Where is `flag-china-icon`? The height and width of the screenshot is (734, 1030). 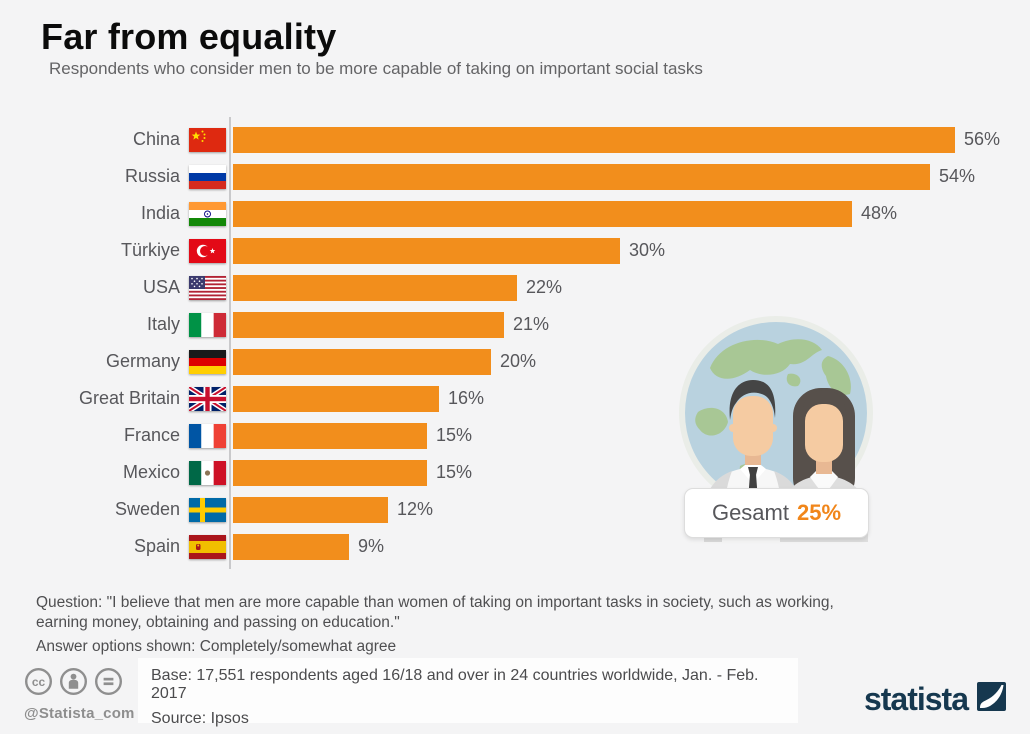 flag-china-icon is located at coordinates (207, 139).